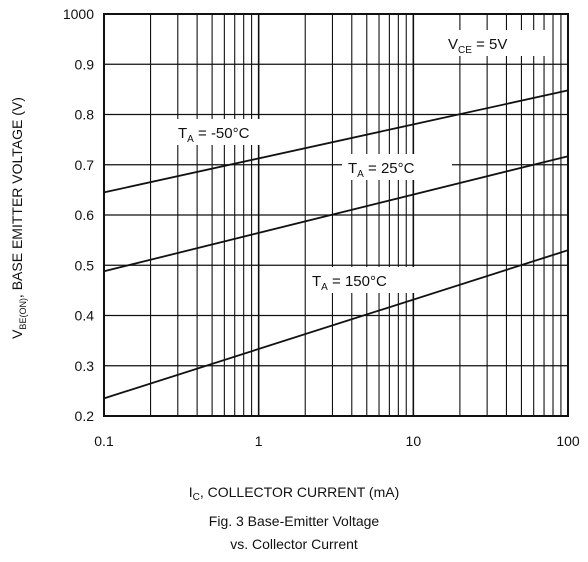 This screenshot has height=562, width=588. I want to click on svg-text: TA = 150°C, so click(349, 283).